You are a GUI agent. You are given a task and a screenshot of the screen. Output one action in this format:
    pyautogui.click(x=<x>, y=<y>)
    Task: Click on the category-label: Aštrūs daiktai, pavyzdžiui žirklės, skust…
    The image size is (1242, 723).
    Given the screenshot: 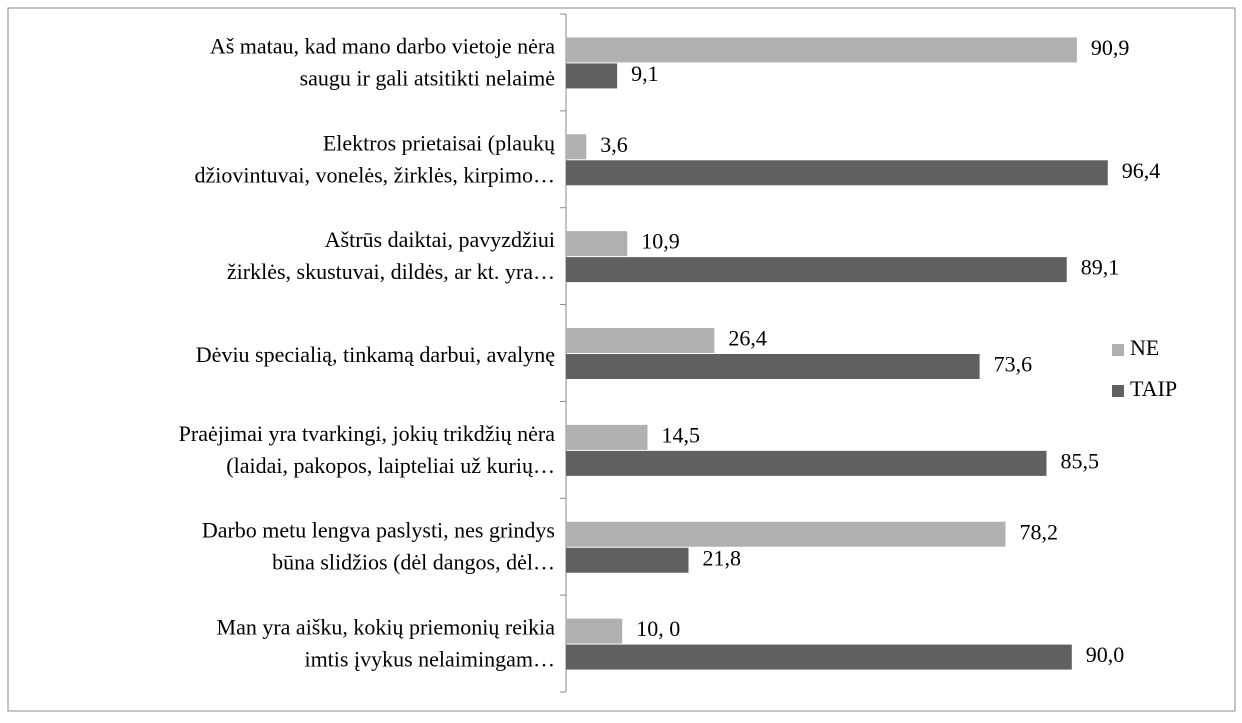 What is the action you would take?
    pyautogui.click(x=391, y=255)
    